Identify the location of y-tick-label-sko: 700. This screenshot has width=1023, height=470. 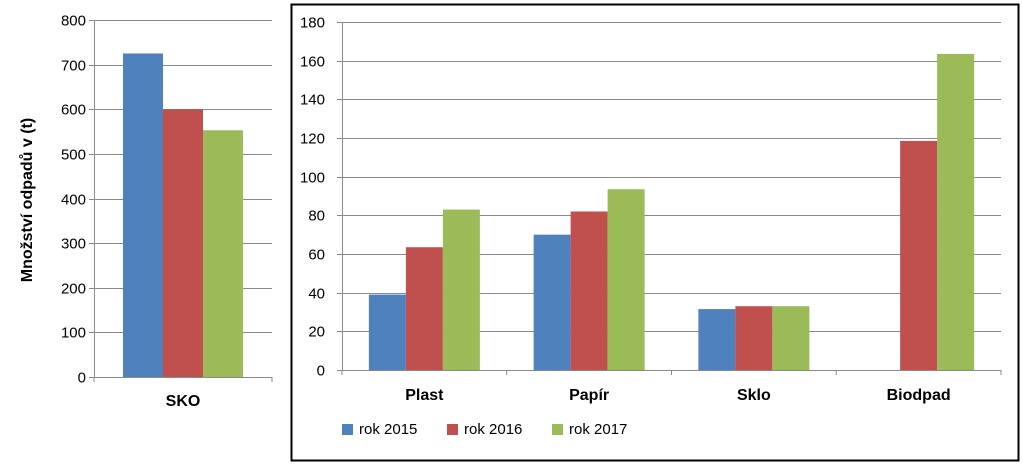
(73, 66).